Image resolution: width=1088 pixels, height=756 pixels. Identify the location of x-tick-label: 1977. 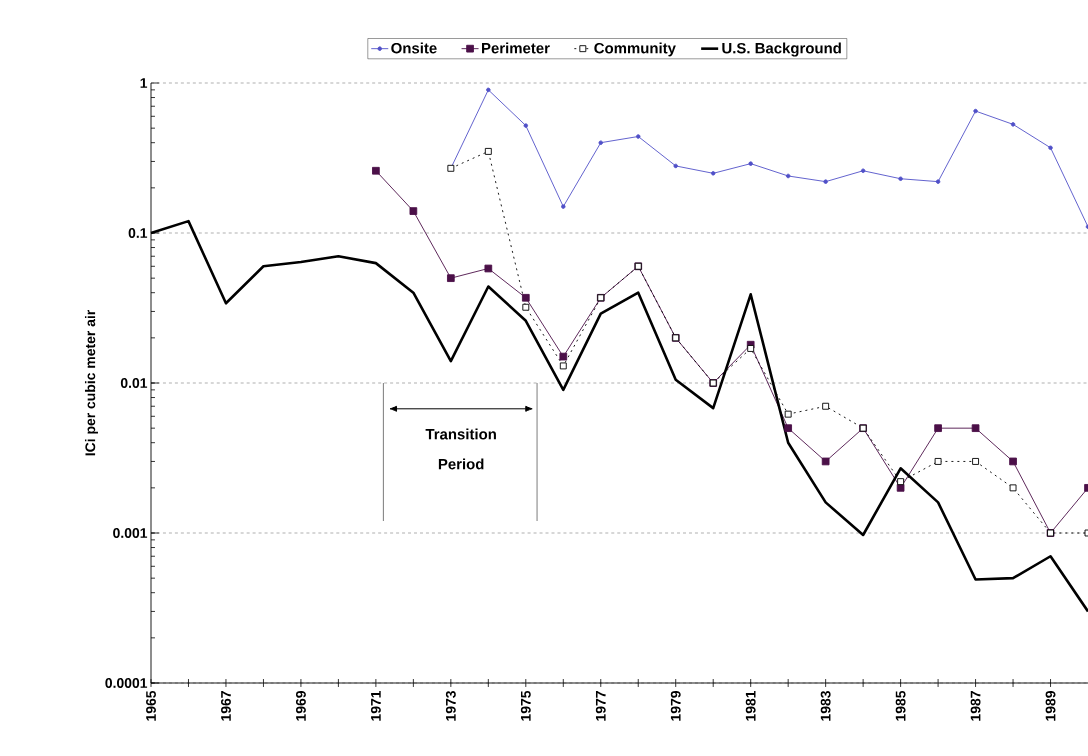
(600, 706).